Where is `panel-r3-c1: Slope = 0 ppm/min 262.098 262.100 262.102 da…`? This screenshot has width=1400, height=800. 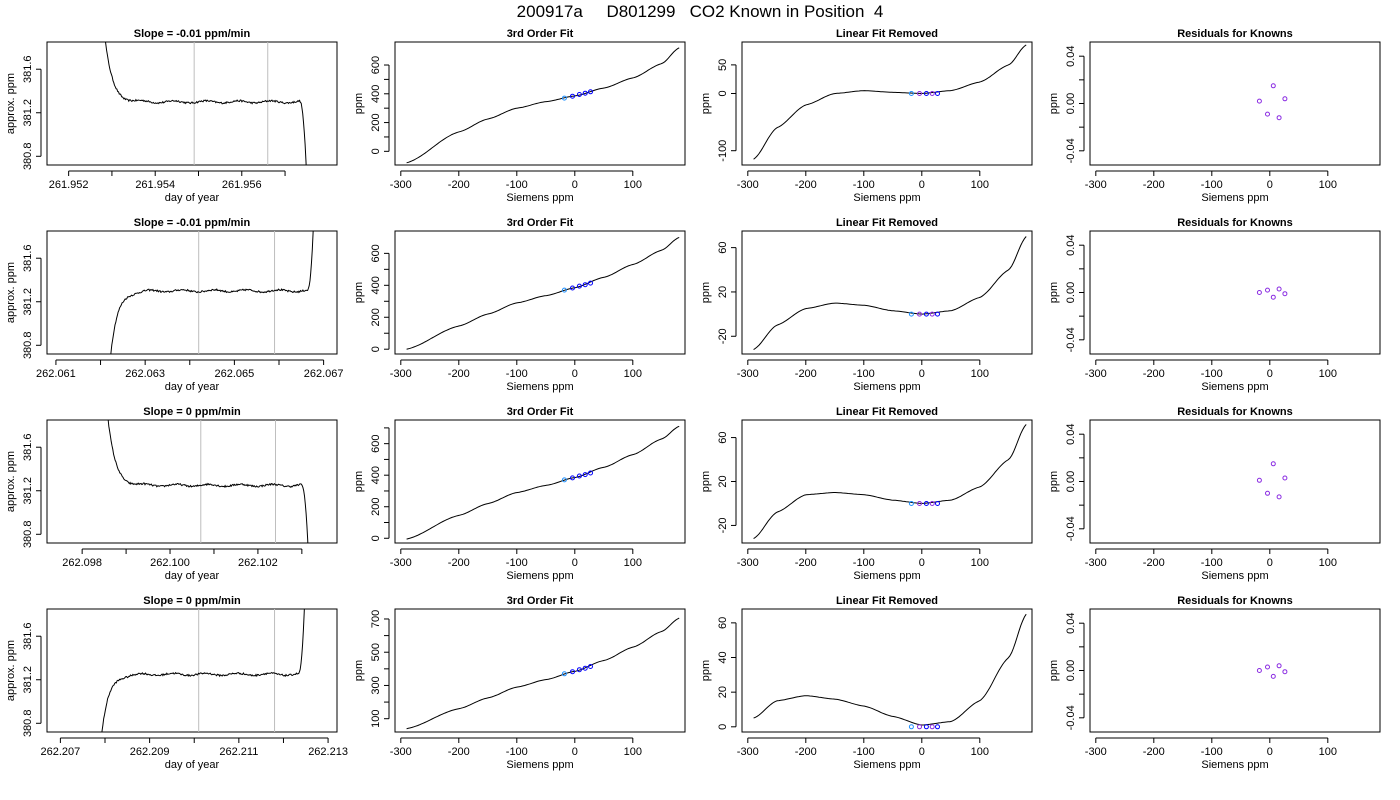
panel-r3-c1: Slope = 0 ppm/min 262.098 262.100 262.102 da… is located at coordinates (171, 494).